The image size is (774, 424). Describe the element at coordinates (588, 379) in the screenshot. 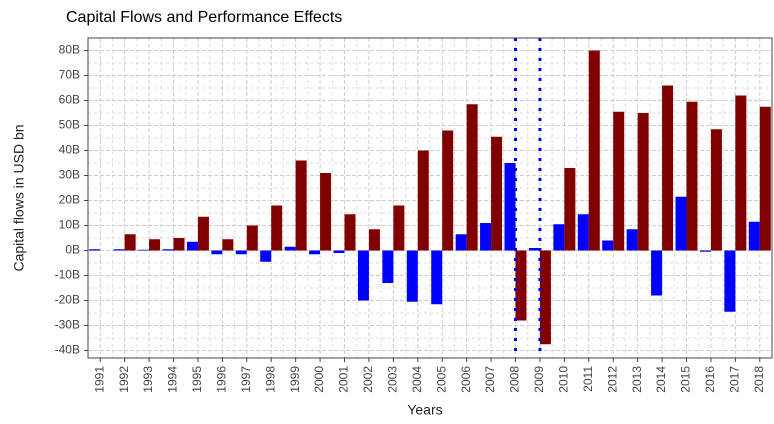

I see `x-tick-label: 2011` at that location.